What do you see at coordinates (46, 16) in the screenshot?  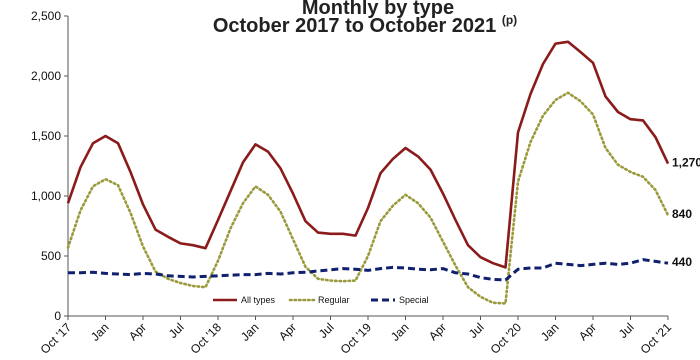 I see `y-tick-label: 2,500` at bounding box center [46, 16].